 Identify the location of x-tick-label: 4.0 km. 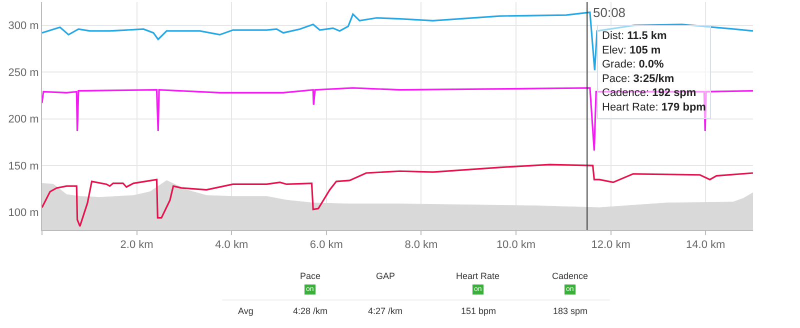
(231, 245).